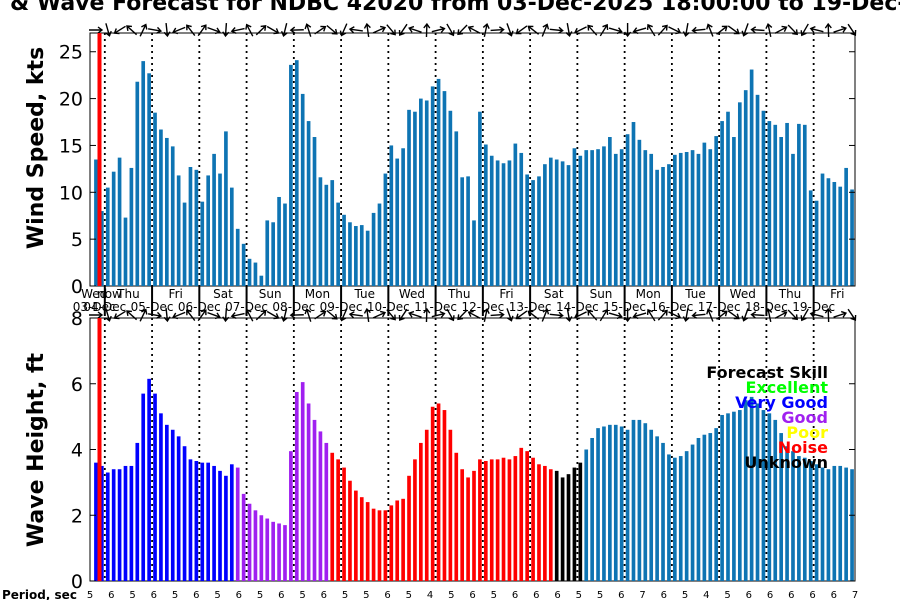 The height and width of the screenshot is (600, 900). Describe the element at coordinates (786, 462) in the screenshot. I see `legend-item: Unknown` at that location.